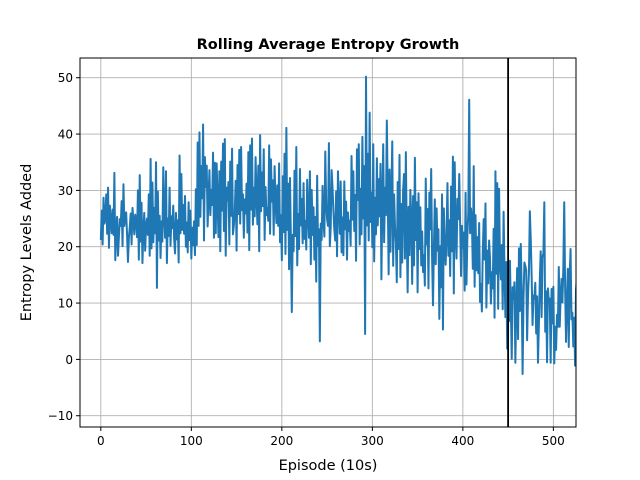  I want to click on y-tick-label: 50, so click(65, 78).